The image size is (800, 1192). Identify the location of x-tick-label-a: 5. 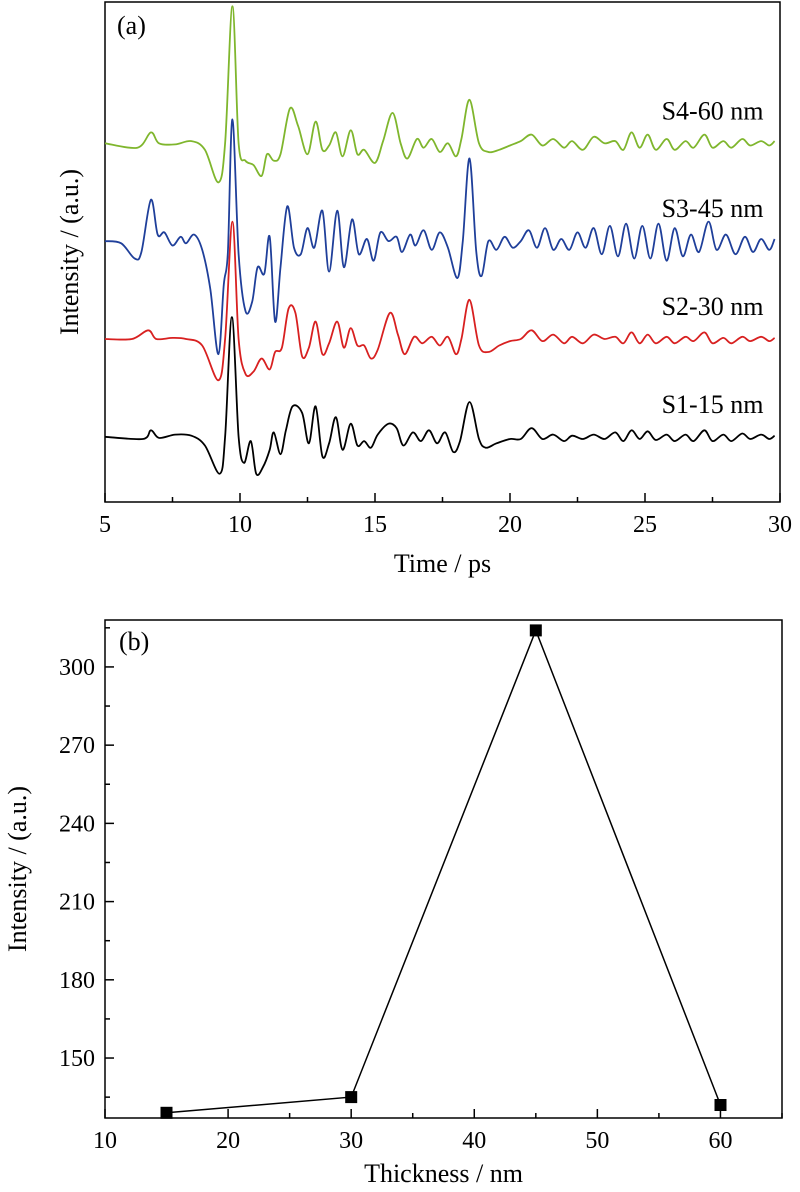
(105, 525).